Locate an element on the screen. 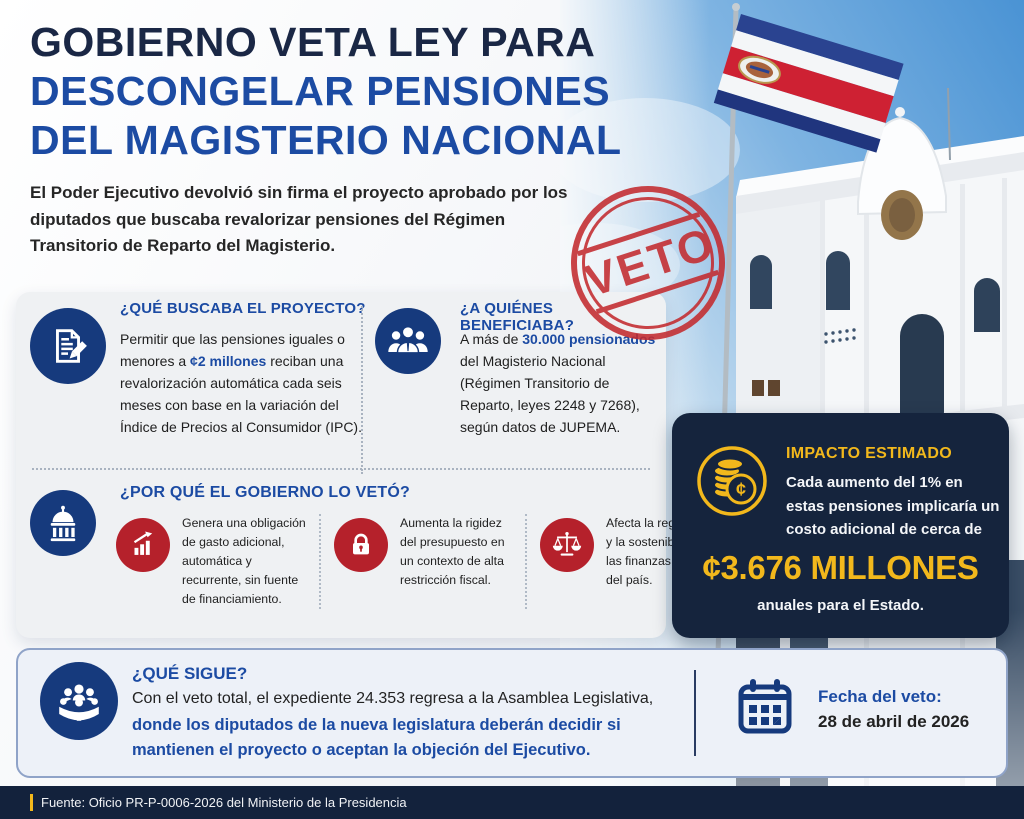  next-divider is located at coordinates (695, 713).